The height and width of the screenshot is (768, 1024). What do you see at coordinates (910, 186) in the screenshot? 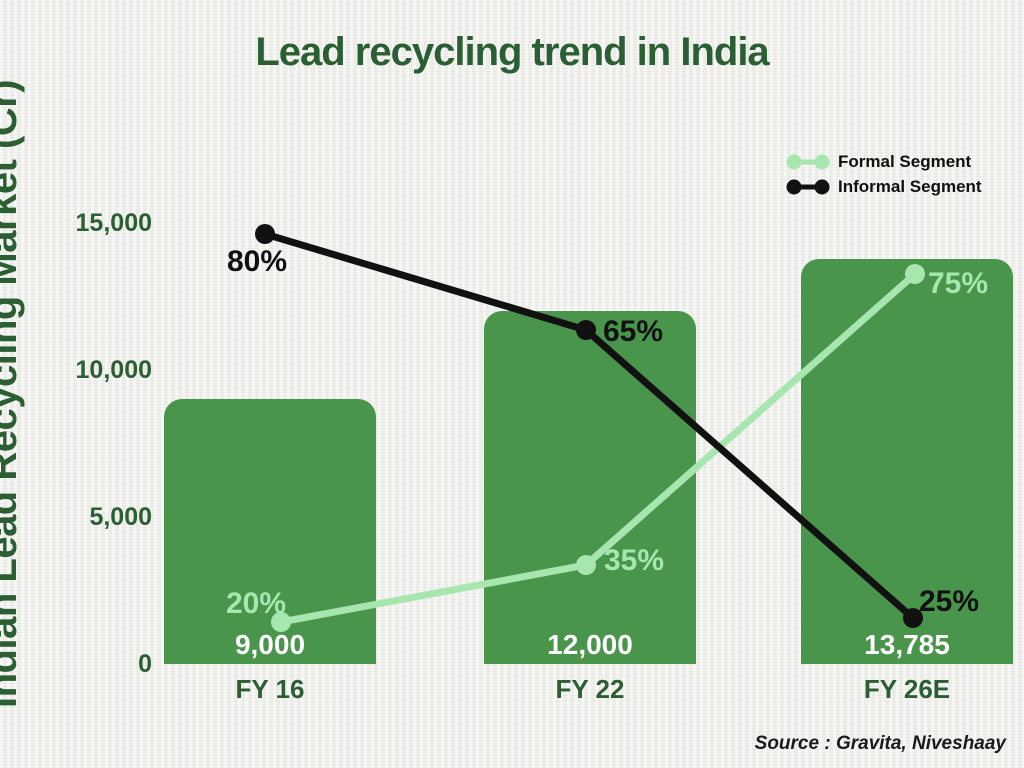
I see `legend-label-informal: Informal Segment` at bounding box center [910, 186].